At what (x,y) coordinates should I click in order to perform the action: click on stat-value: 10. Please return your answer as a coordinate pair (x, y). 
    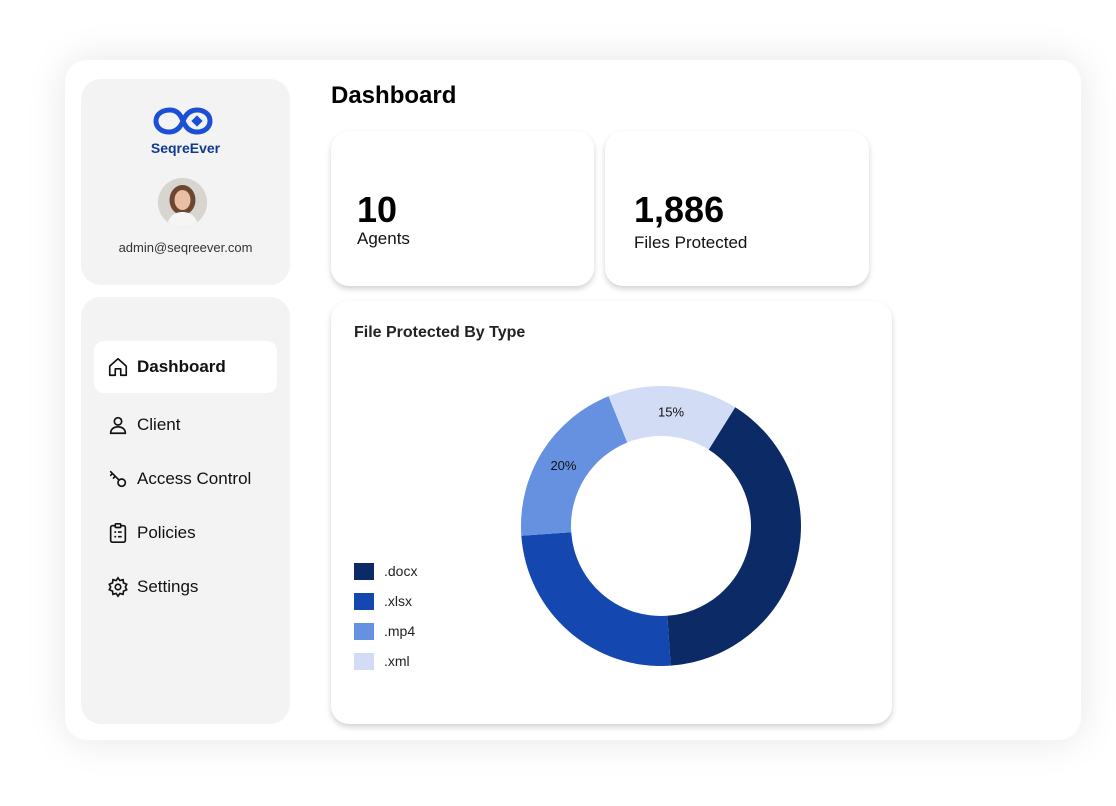
    Looking at the image, I should click on (377, 209).